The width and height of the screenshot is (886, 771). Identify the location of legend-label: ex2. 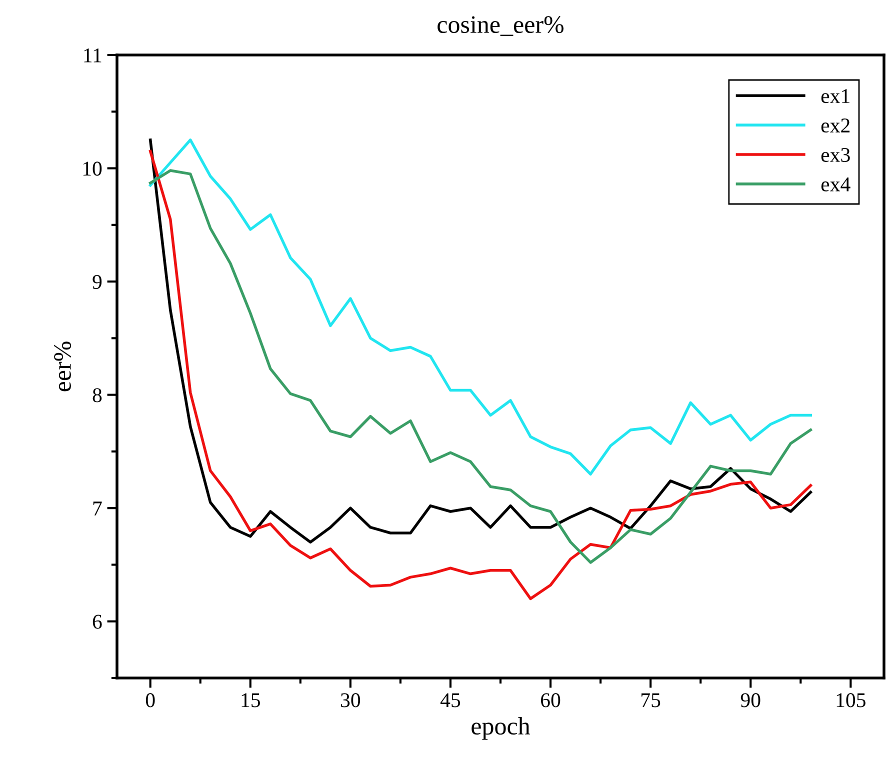
(835, 125).